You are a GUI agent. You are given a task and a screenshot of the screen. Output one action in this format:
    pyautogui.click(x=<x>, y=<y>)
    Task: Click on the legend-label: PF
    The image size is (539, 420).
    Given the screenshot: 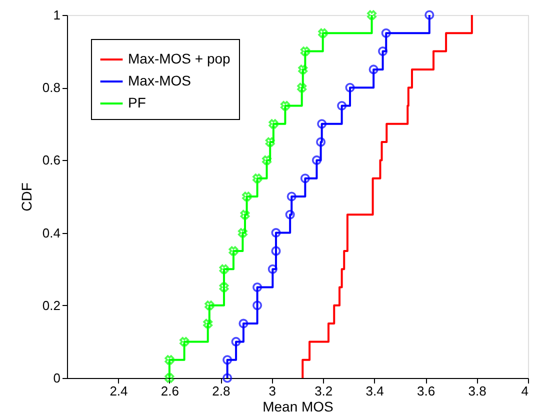 What is the action you would take?
    pyautogui.click(x=137, y=102)
    